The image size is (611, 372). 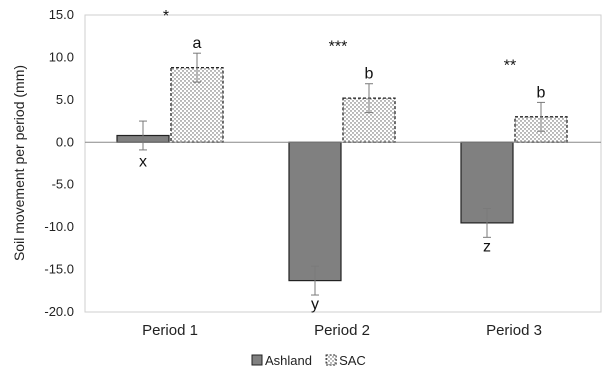 I want to click on significance-stars: ***, so click(x=338, y=47).